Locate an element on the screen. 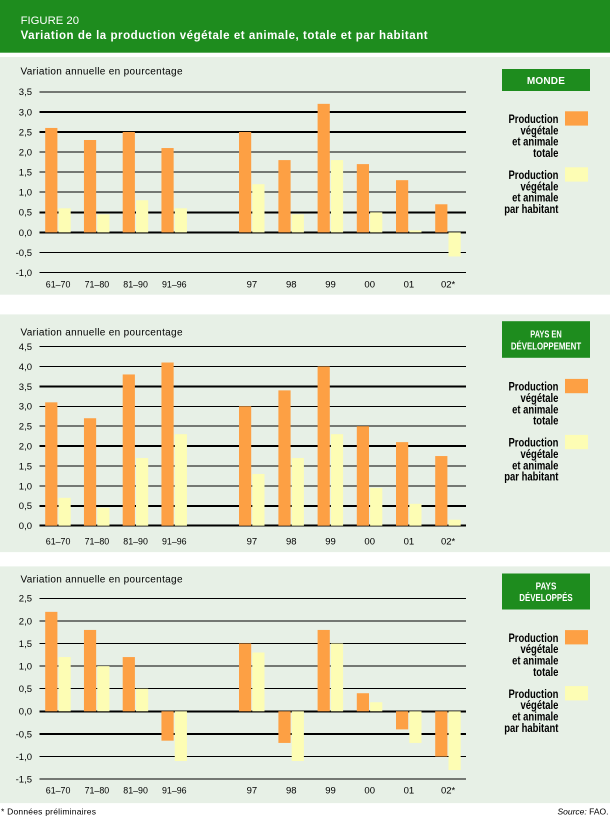  svg-text: PAYS EN is located at coordinates (545, 335).